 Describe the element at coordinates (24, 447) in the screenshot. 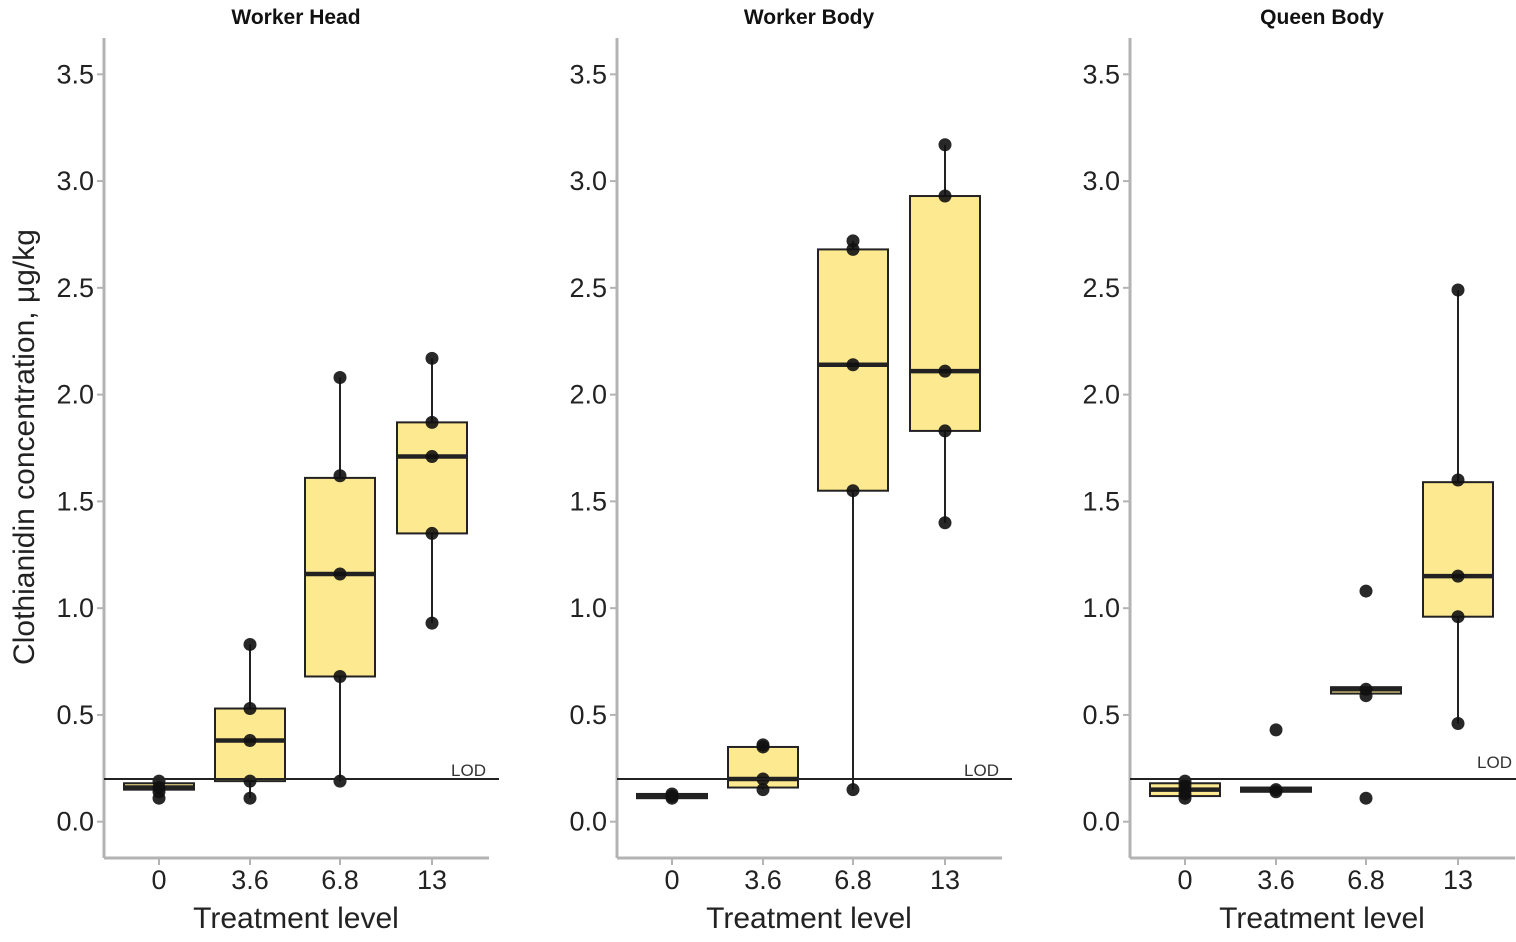

I see `y-axis-title: Clothianidin concentration, μg/kg` at that location.